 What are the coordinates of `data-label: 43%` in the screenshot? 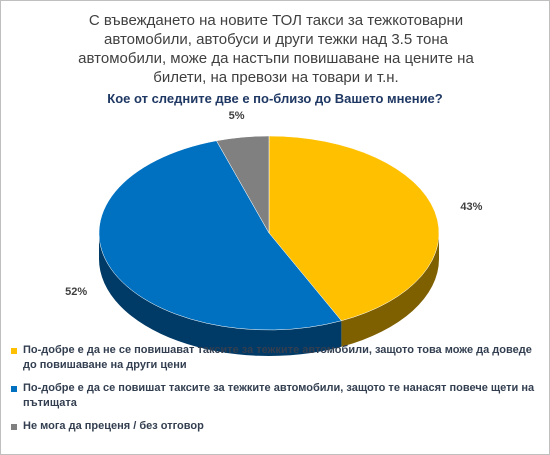 It's located at (471, 207).